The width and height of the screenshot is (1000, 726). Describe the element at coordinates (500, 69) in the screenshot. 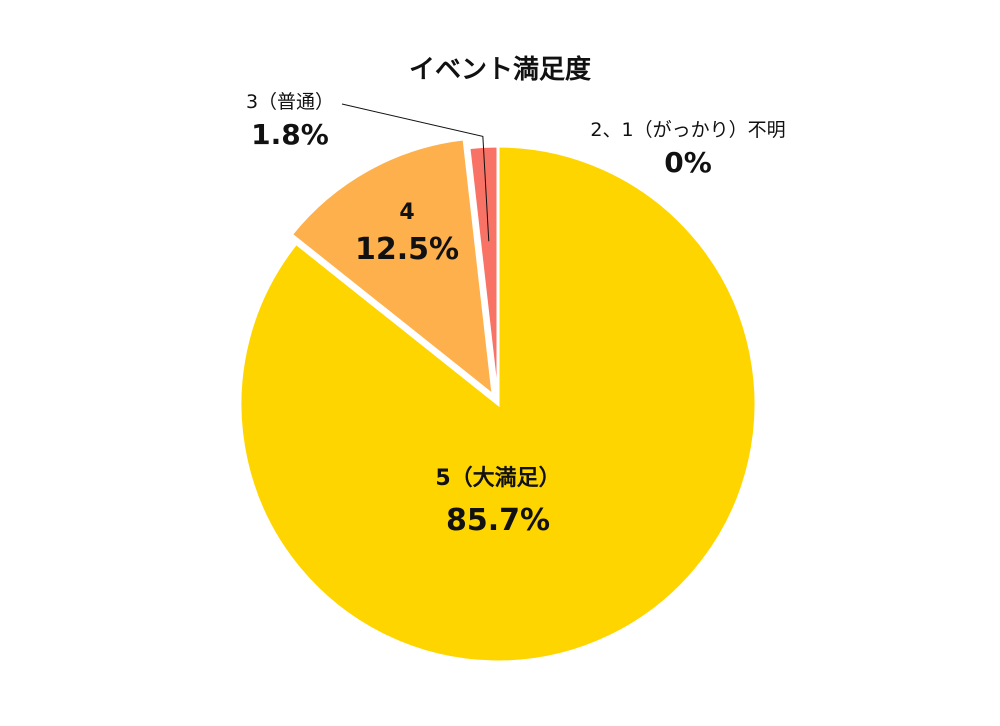

I see `chart-title: イベント満足度` at that location.